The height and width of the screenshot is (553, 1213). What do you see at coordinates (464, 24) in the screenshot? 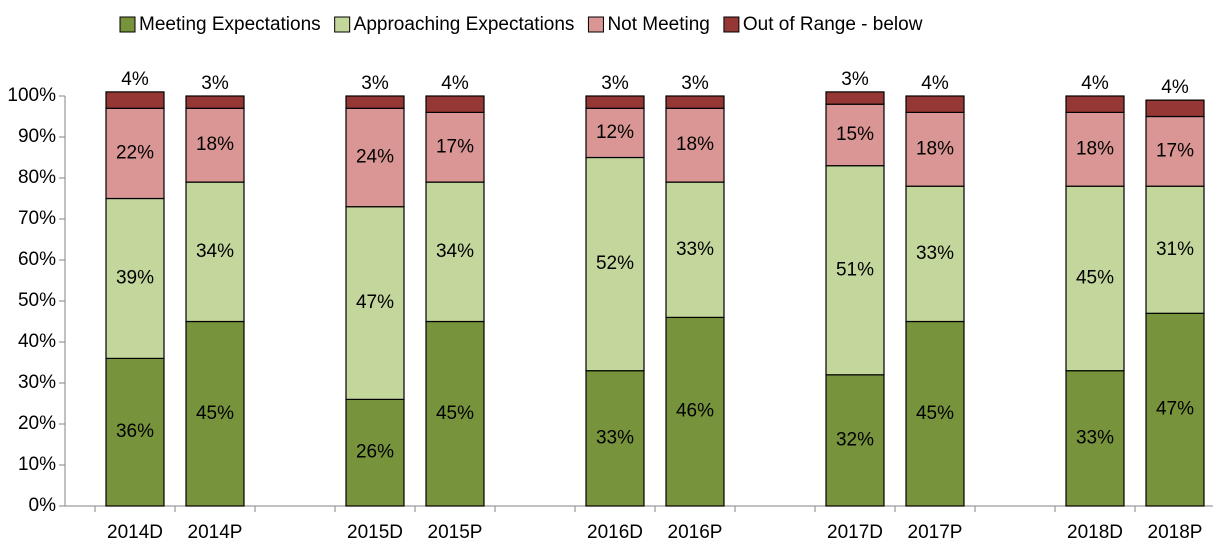
I see `legend-label: Approaching Expectations` at bounding box center [464, 24].